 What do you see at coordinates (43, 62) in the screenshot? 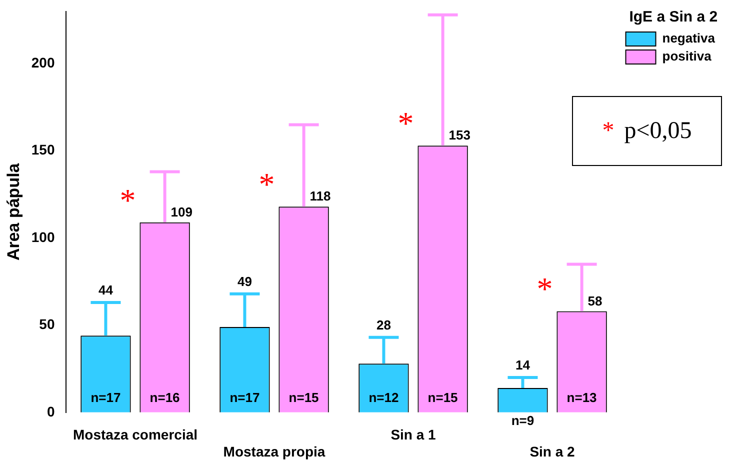
I see `y-tick-label: 200` at bounding box center [43, 62].